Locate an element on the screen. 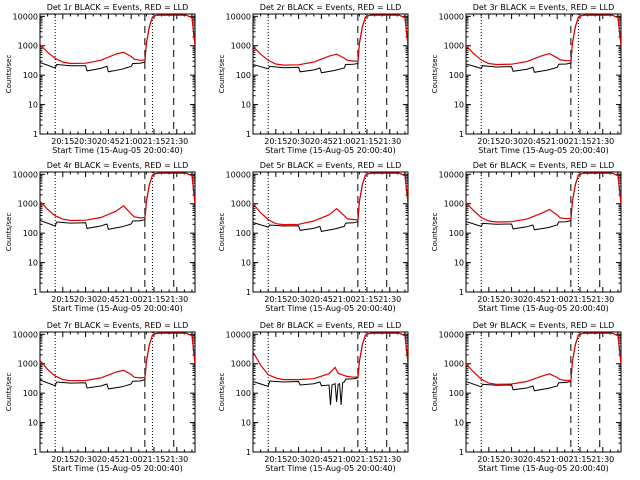 The height and width of the screenshot is (480, 640). panel-title: Det 2r BLACK = Events, RED = LLD is located at coordinates (331, 7).